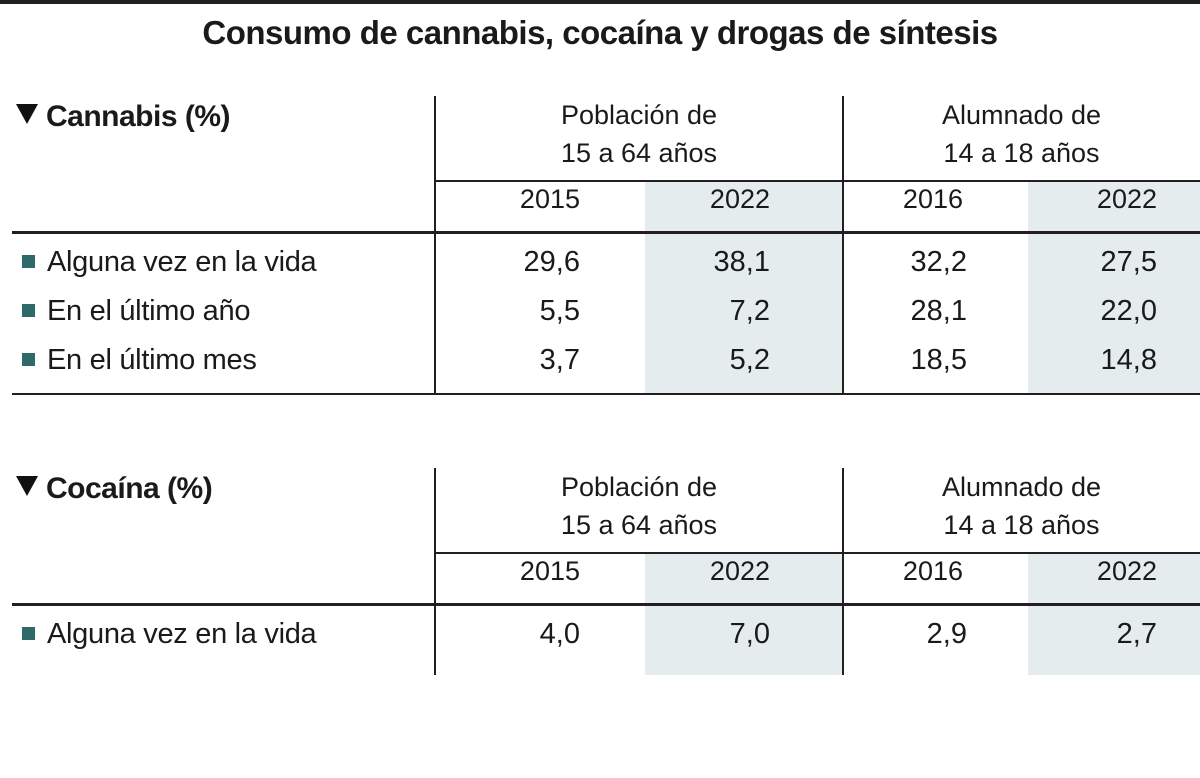  I want to click on top-rule, so click(600, 2).